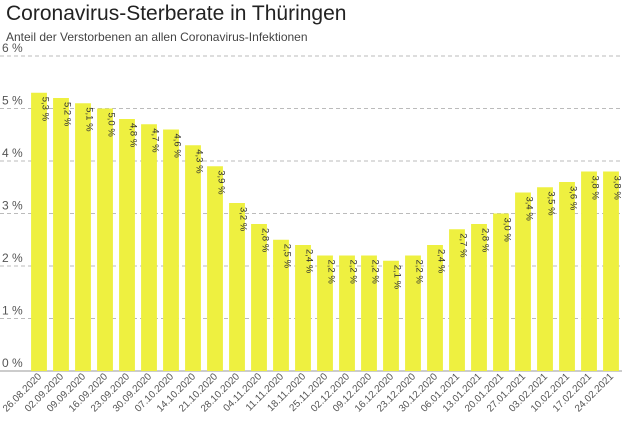 The height and width of the screenshot is (436, 628). What do you see at coordinates (12, 311) in the screenshot?
I see `y-tick-label: 1 %` at bounding box center [12, 311].